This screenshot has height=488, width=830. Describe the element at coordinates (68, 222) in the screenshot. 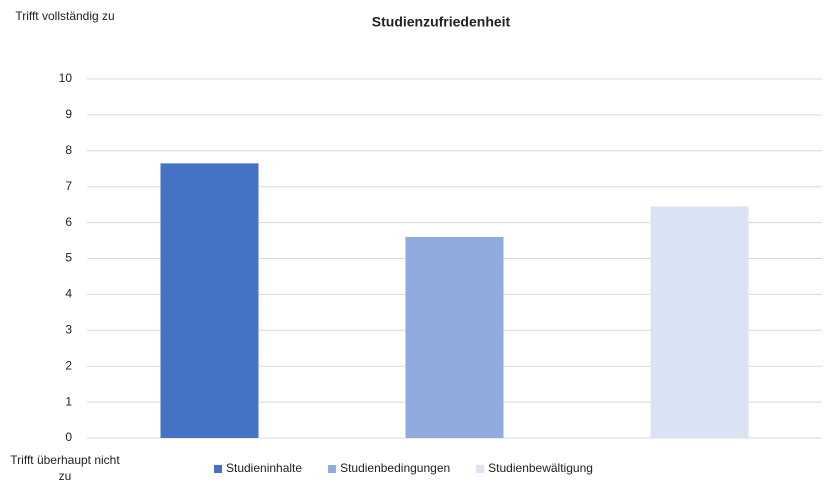

I see `y-tick-label: 6` at that location.